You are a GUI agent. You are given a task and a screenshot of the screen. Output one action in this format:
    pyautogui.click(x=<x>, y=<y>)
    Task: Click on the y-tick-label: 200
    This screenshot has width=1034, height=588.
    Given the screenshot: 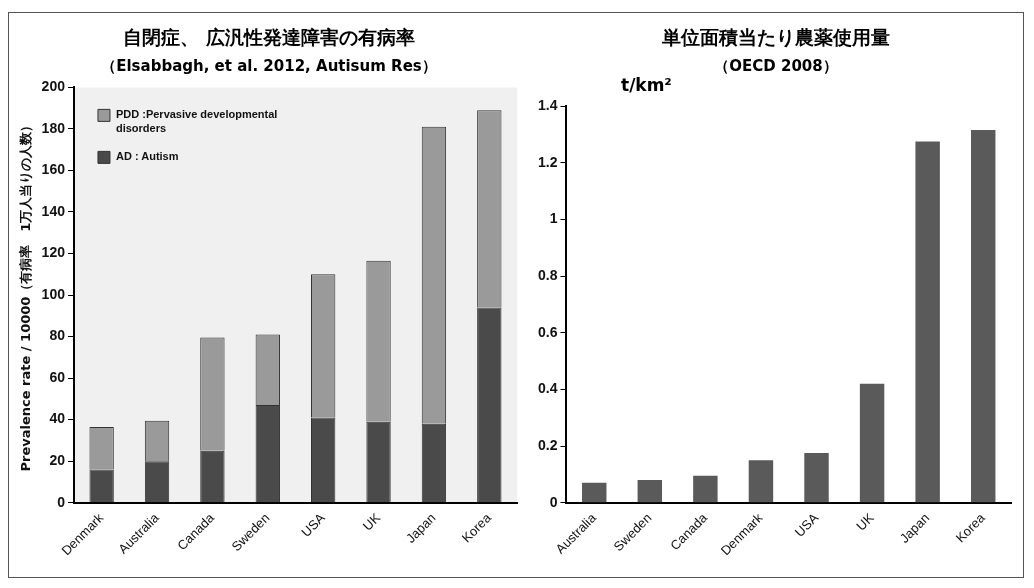 What is the action you would take?
    pyautogui.click(x=53, y=86)
    